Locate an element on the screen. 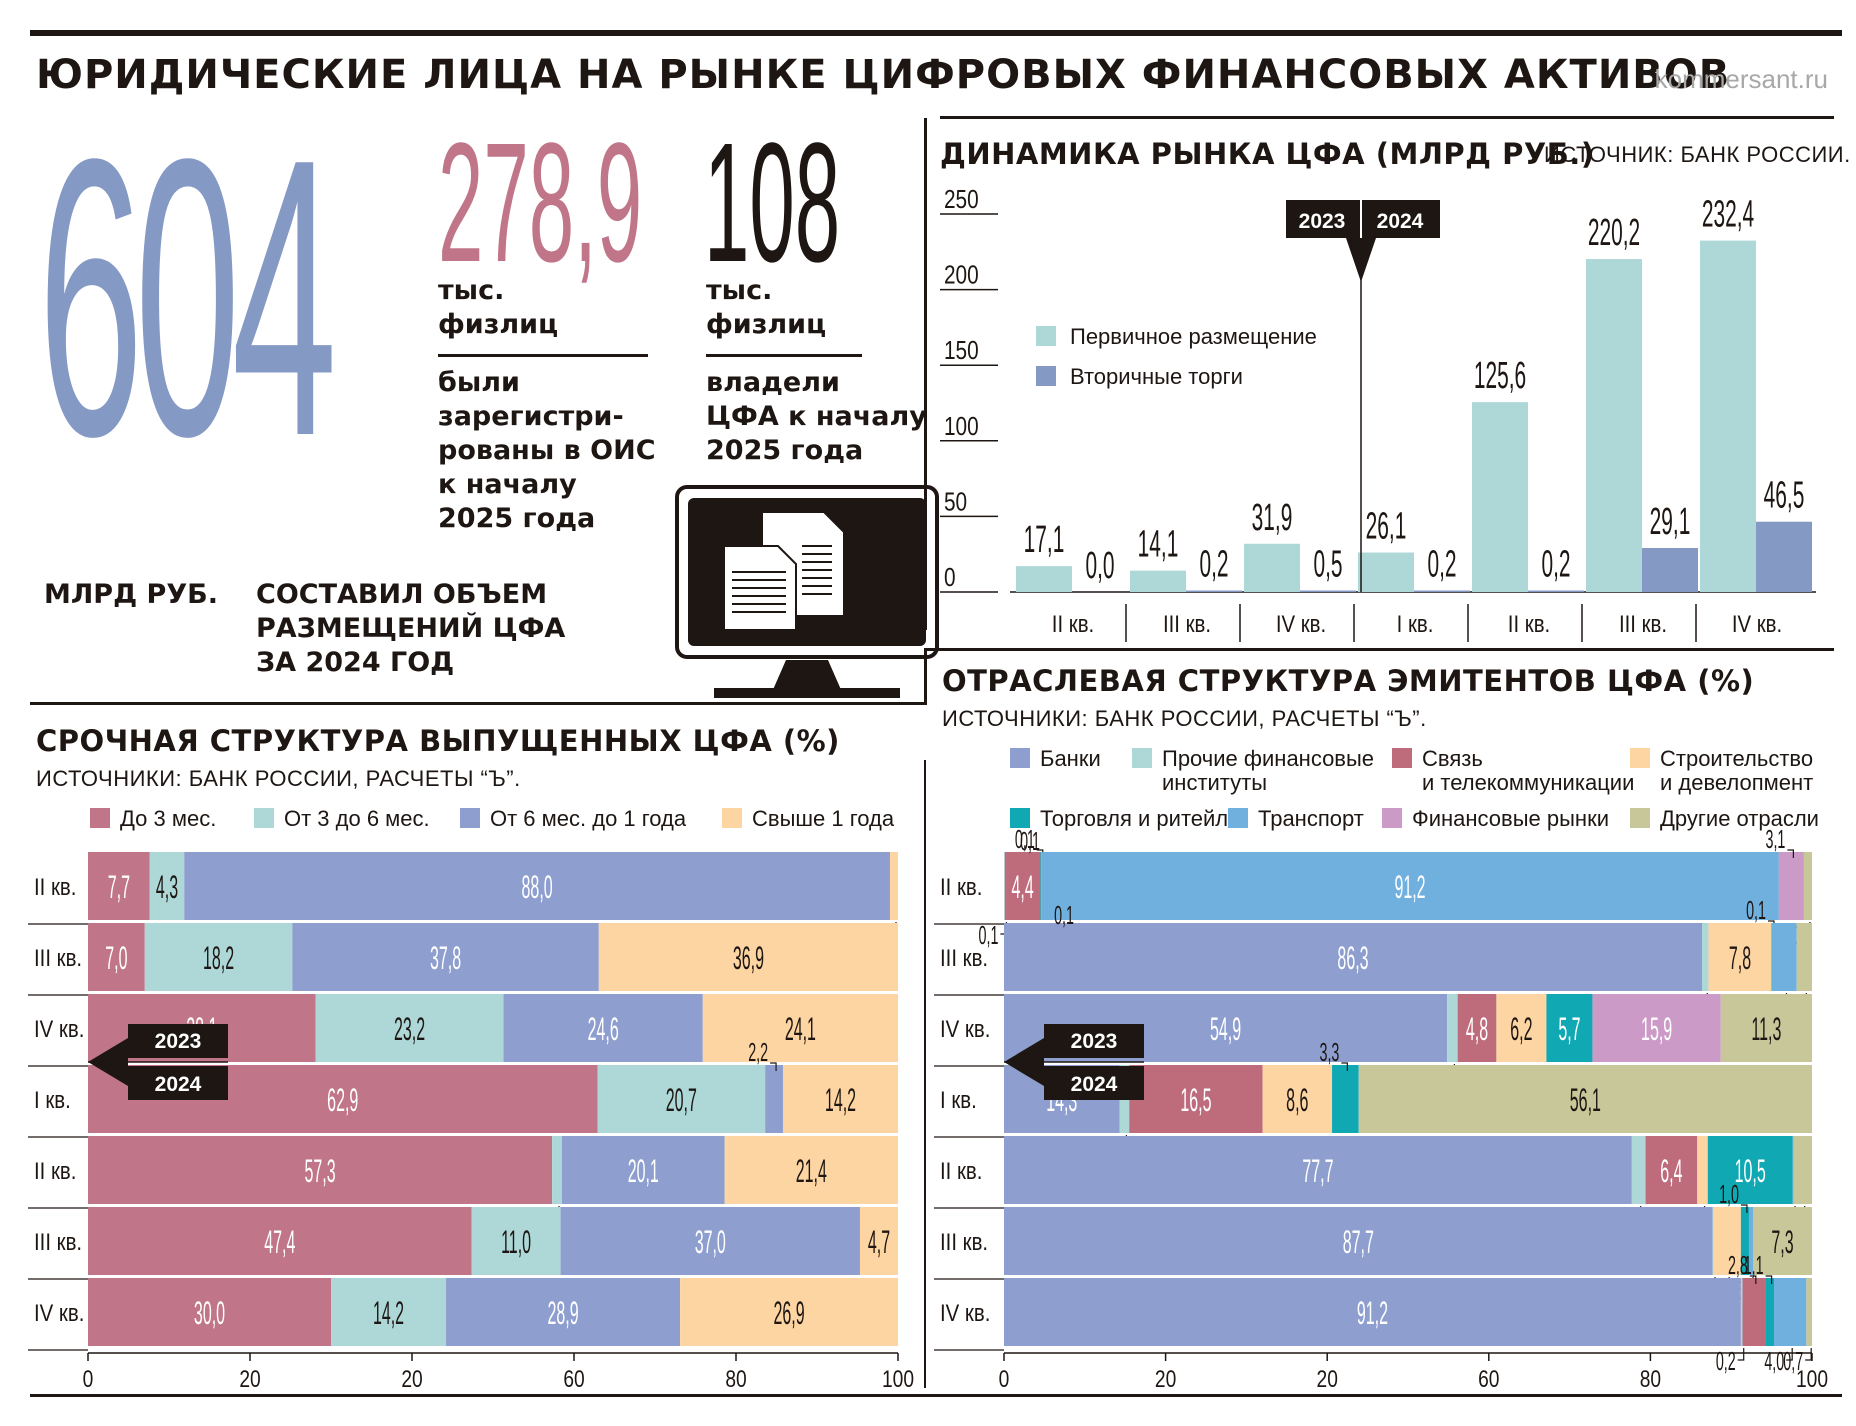 This screenshot has height=1426, width=1856. industry-x-tick-label: 20 is located at coordinates (1165, 1379).